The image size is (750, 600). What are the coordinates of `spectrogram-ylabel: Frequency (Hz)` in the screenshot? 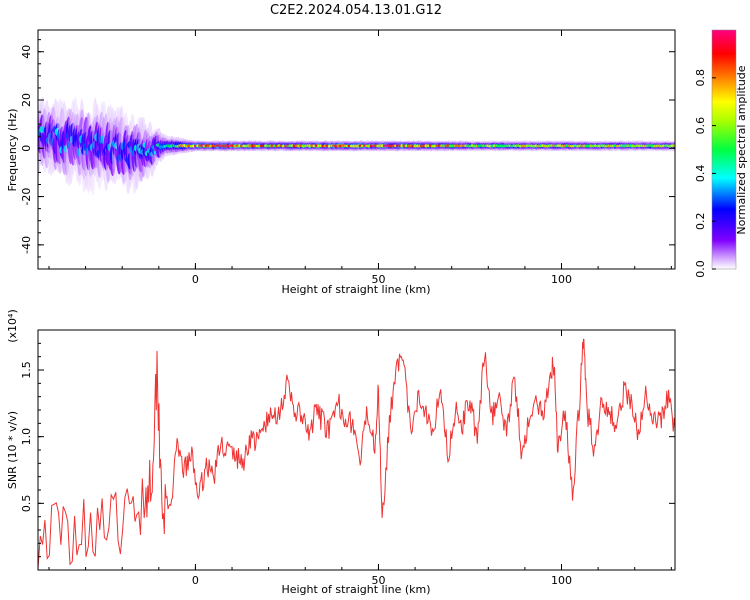 It's located at (12, 150).